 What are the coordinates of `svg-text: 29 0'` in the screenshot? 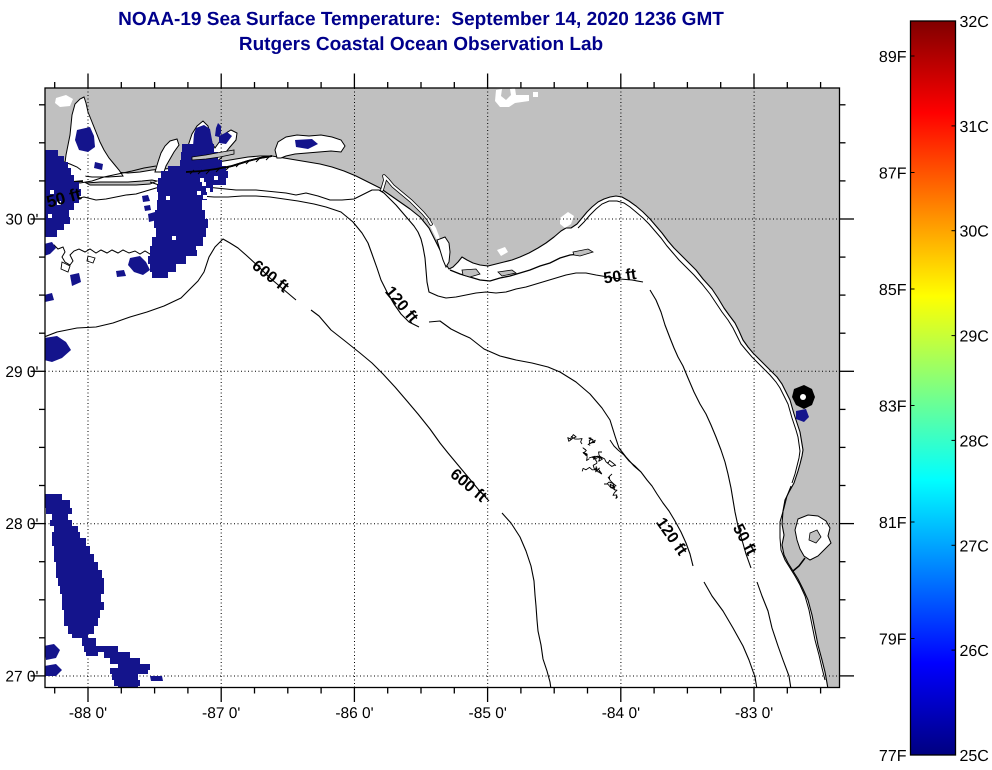 It's located at (21, 372).